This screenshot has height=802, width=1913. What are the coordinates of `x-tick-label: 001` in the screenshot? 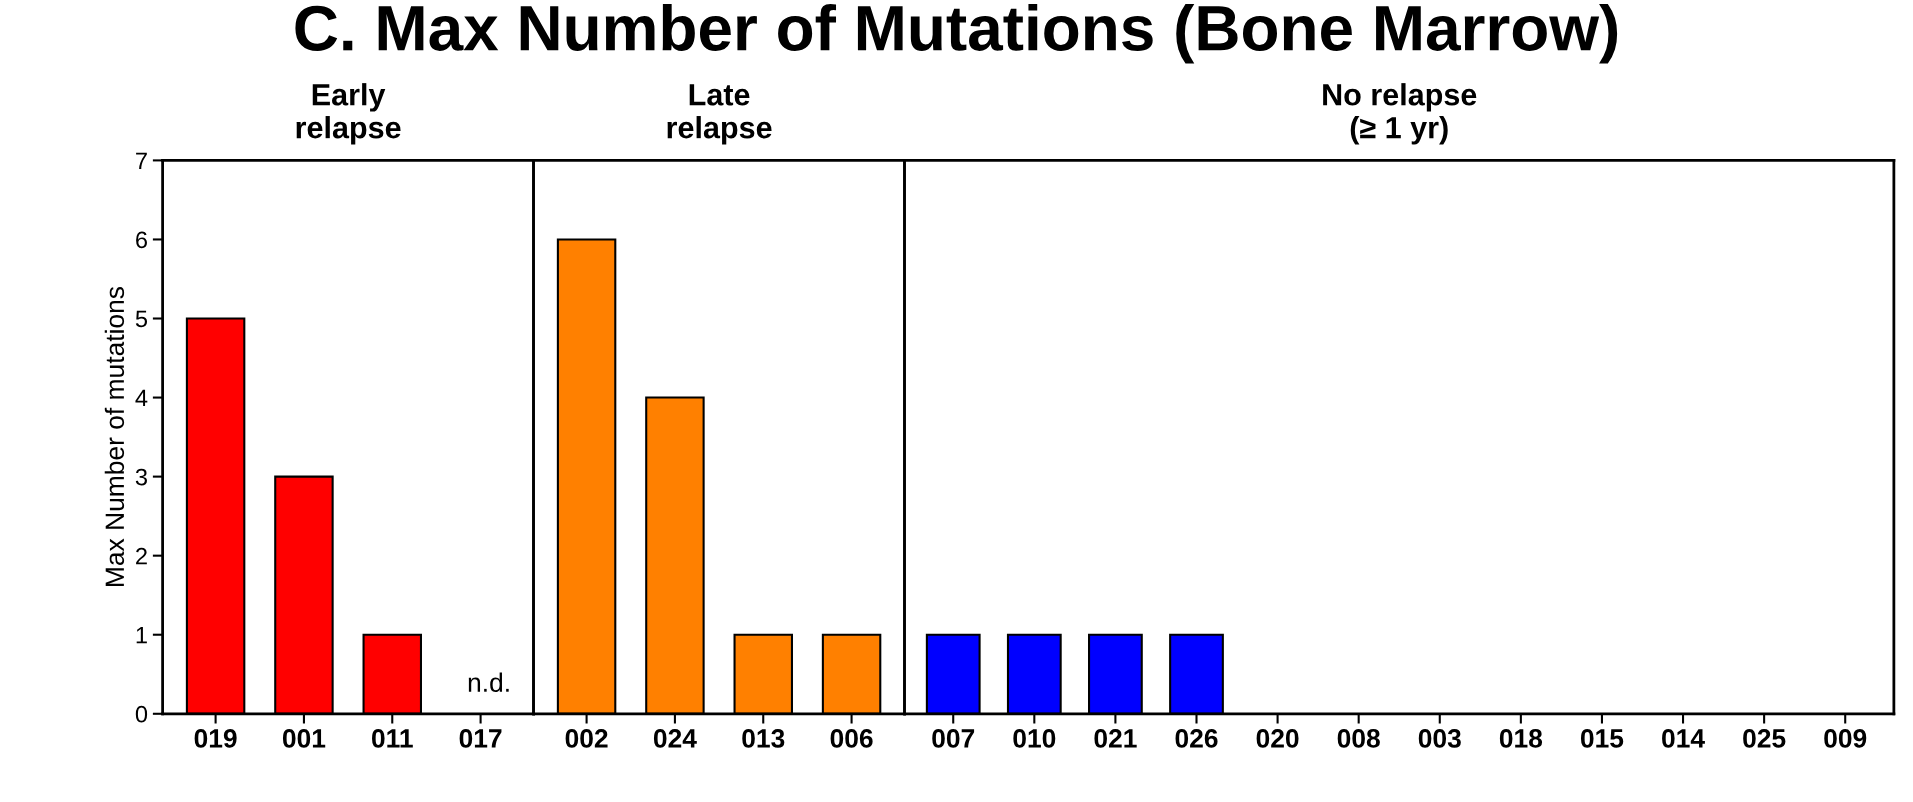 It's located at (304, 738).